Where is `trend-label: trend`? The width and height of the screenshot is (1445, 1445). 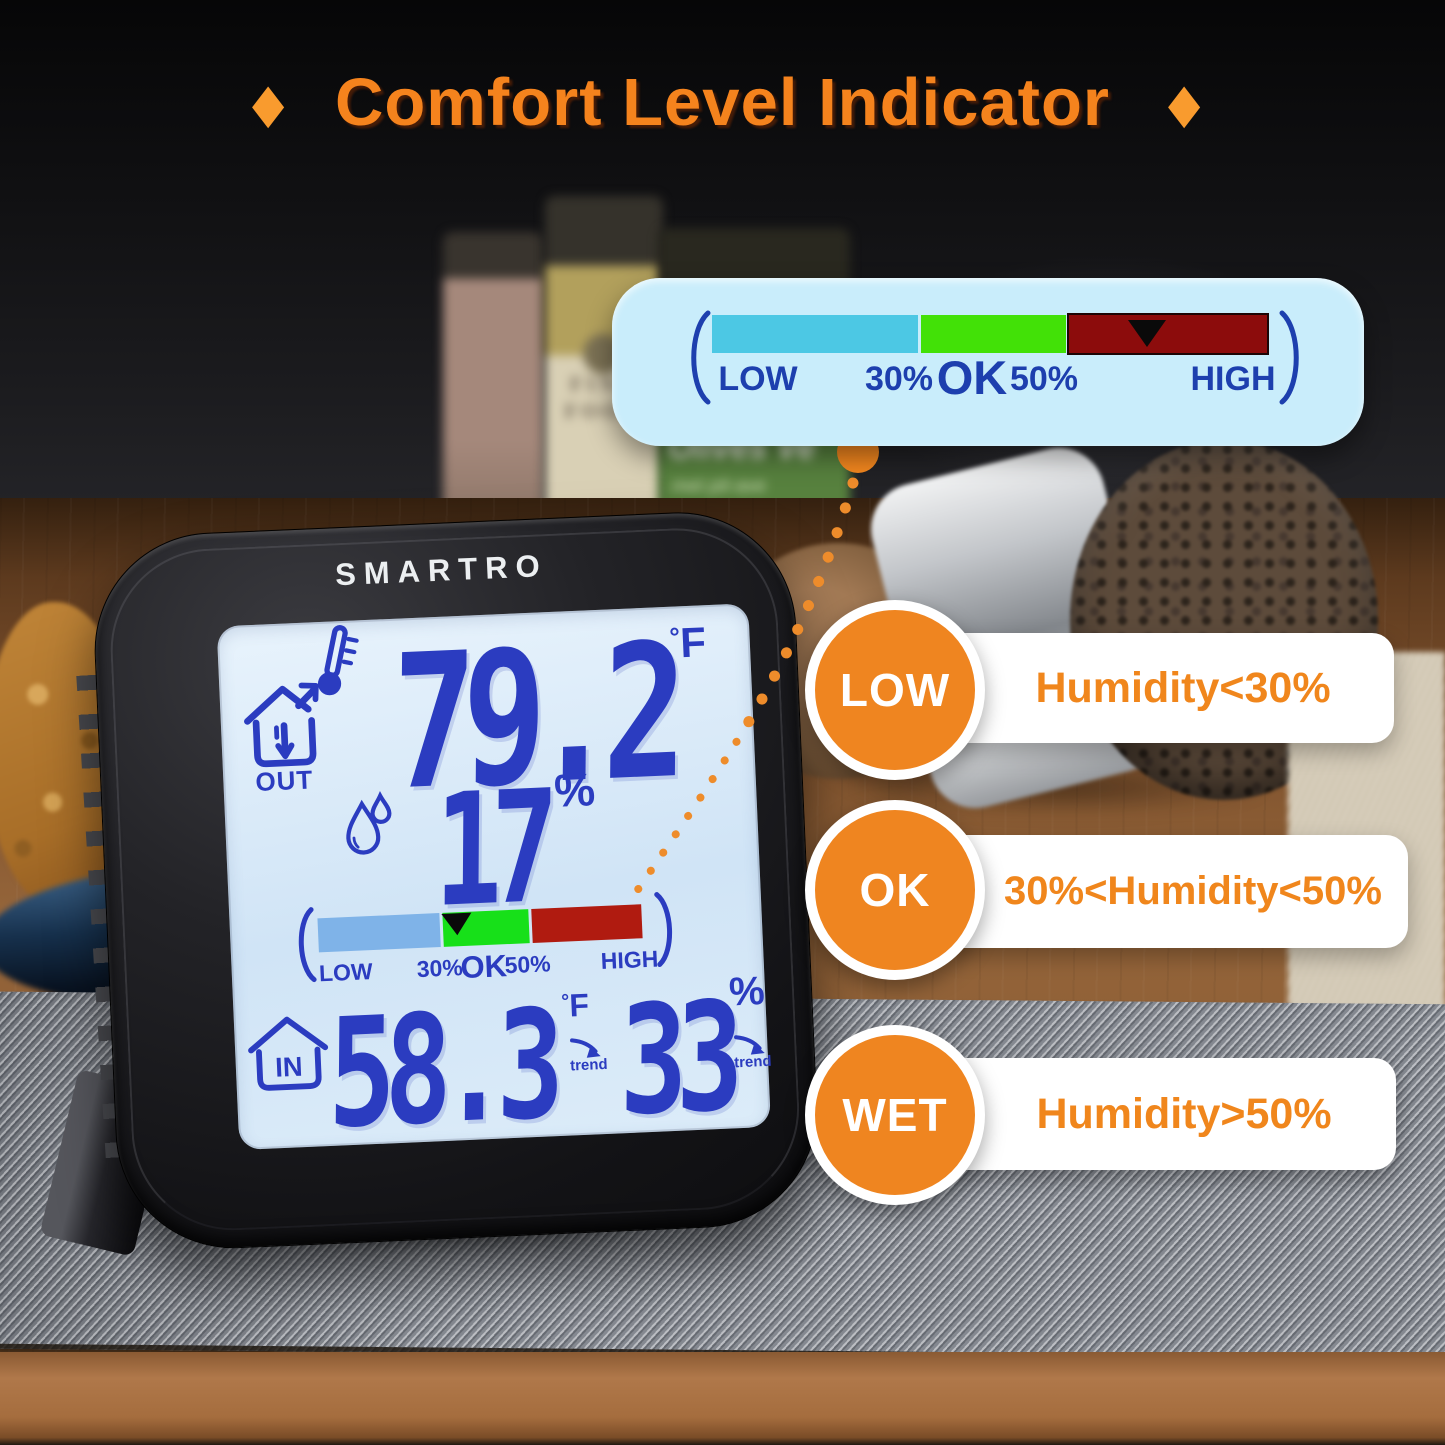
trend-label: trend is located at coordinates (752, 1062).